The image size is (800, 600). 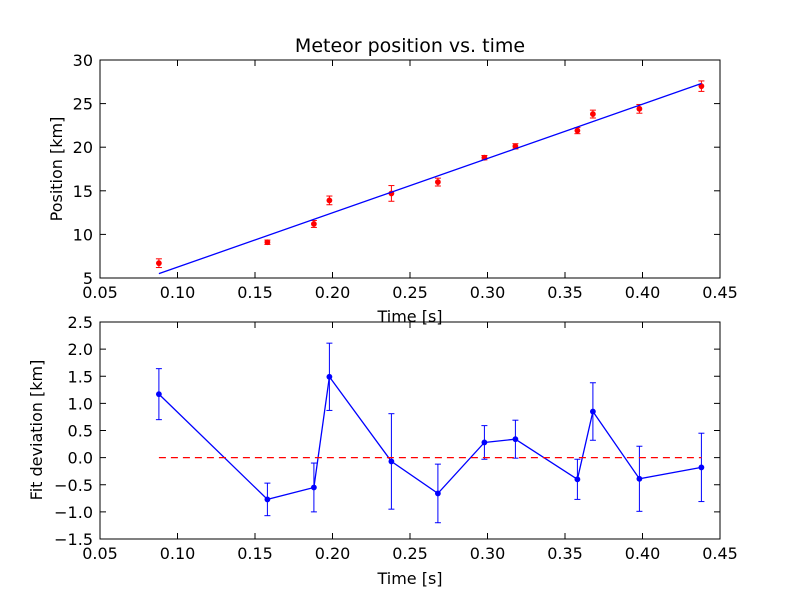 What do you see at coordinates (83, 191) in the screenshot?
I see `y-tick-label: 15` at bounding box center [83, 191].